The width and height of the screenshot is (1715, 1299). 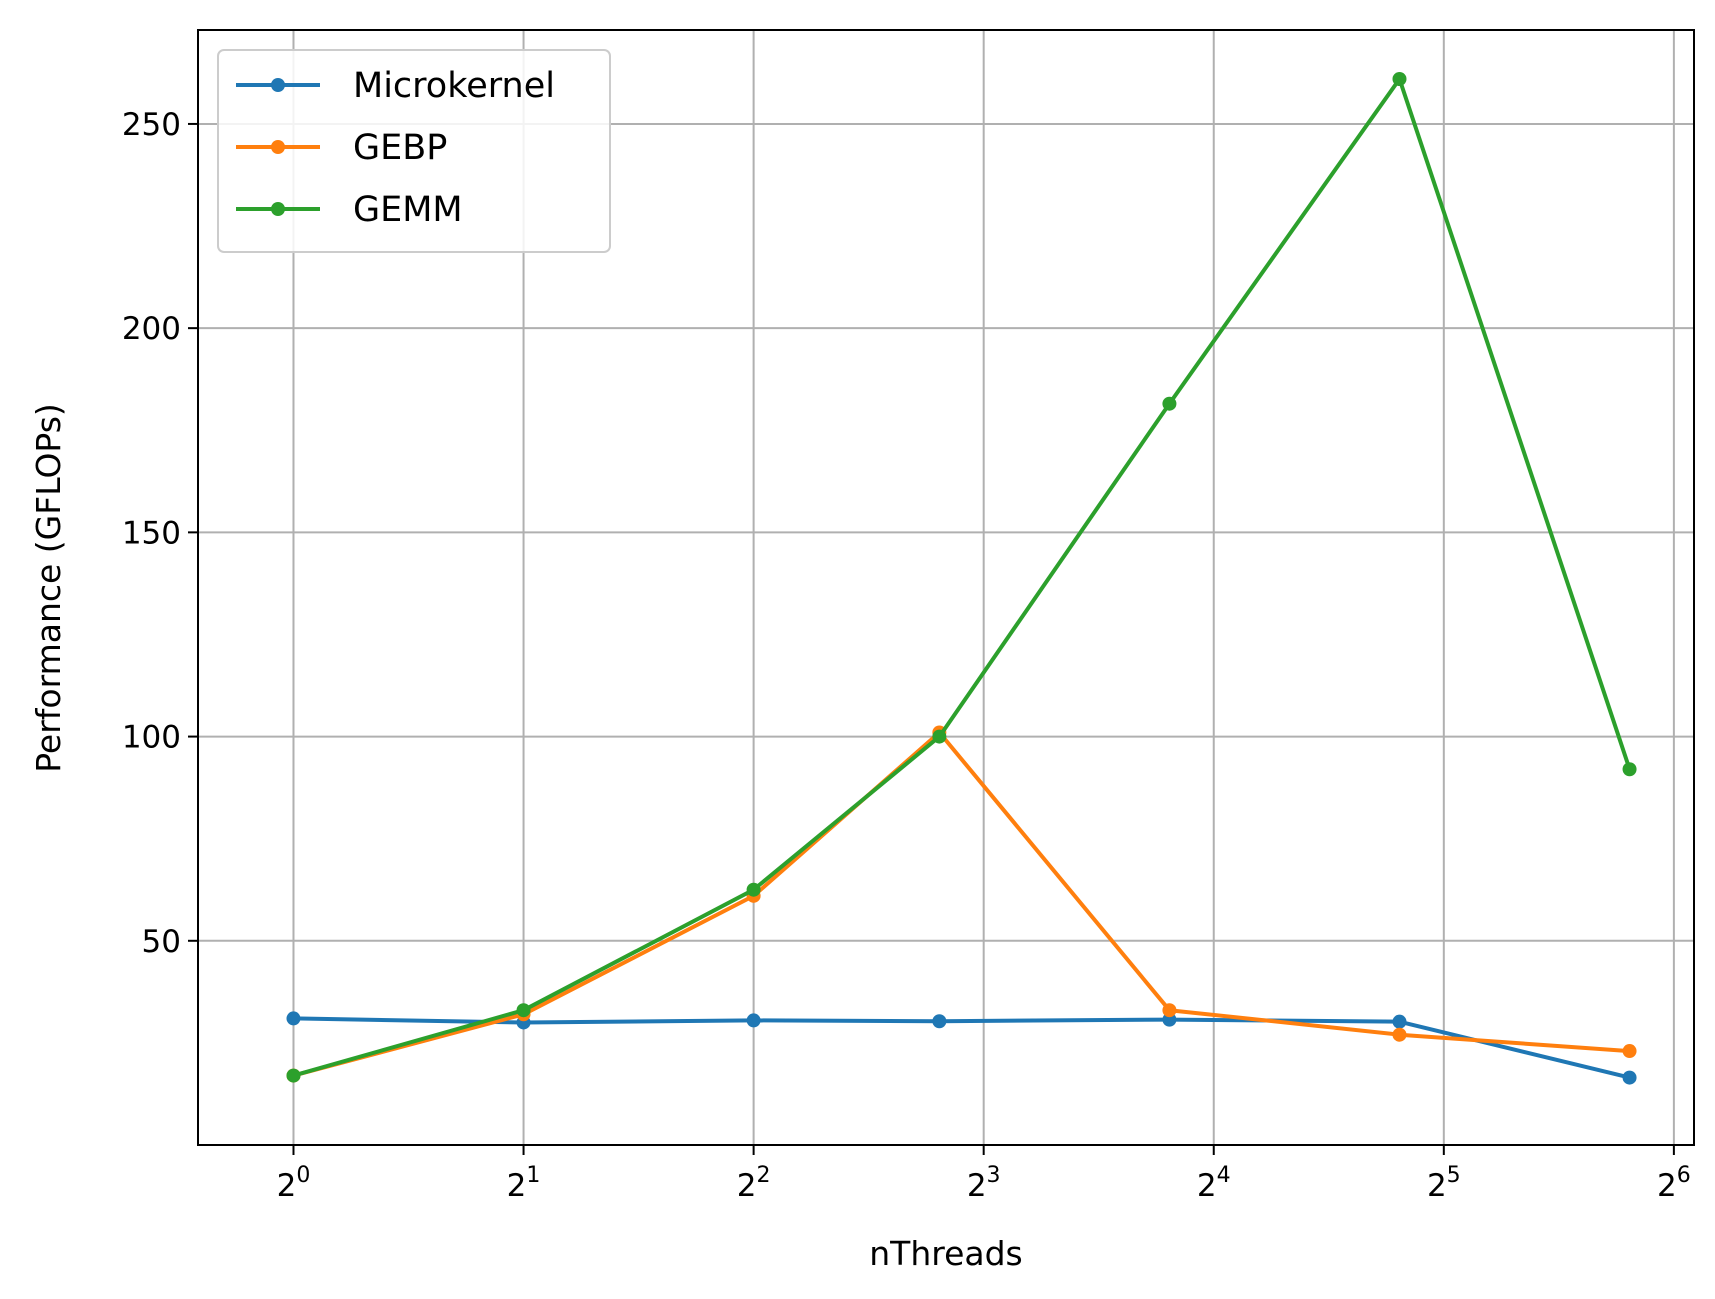 I want to click on x-tick-label: 25, so click(x=1444, y=1183).